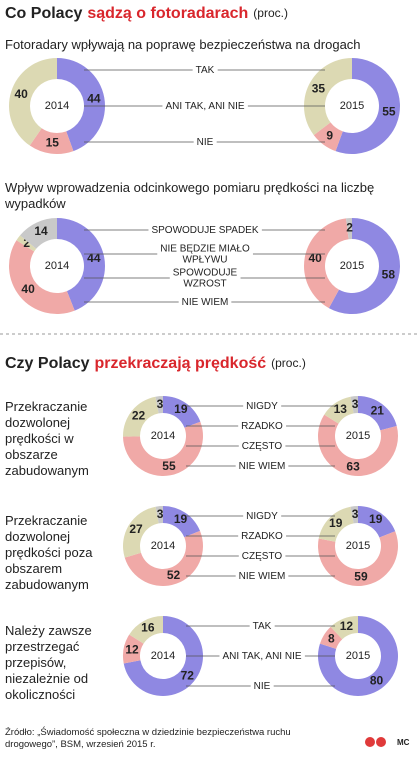 Image resolution: width=420 pixels, height=760 pixels. Describe the element at coordinates (319, 89) in the screenshot. I see `value-label: 35` at that location.